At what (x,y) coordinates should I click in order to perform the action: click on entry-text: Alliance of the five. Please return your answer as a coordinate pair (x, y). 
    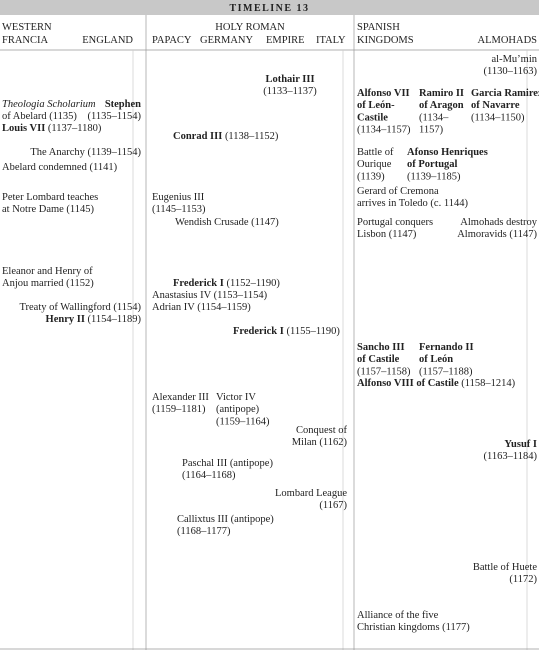
    Looking at the image, I should click on (398, 615).